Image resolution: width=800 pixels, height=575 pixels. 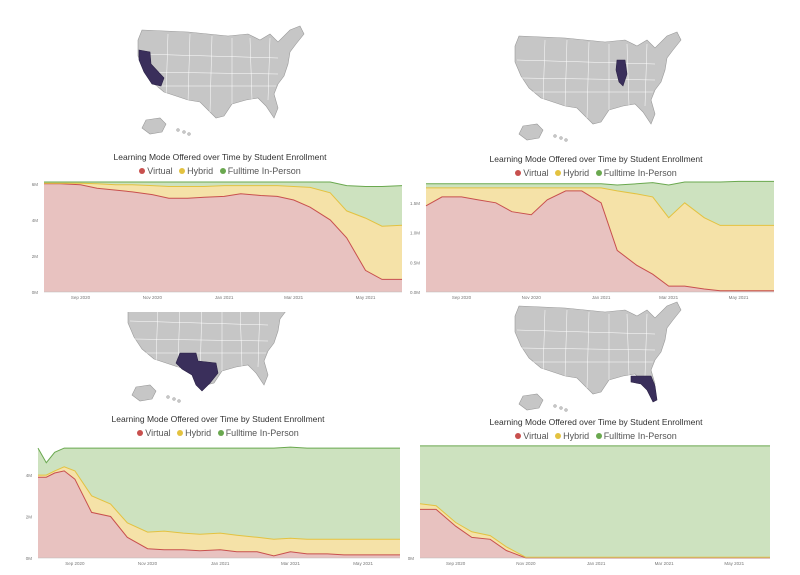 What do you see at coordinates (415, 262) in the screenshot?
I see `y-tick-label: 0.5M` at bounding box center [415, 262].